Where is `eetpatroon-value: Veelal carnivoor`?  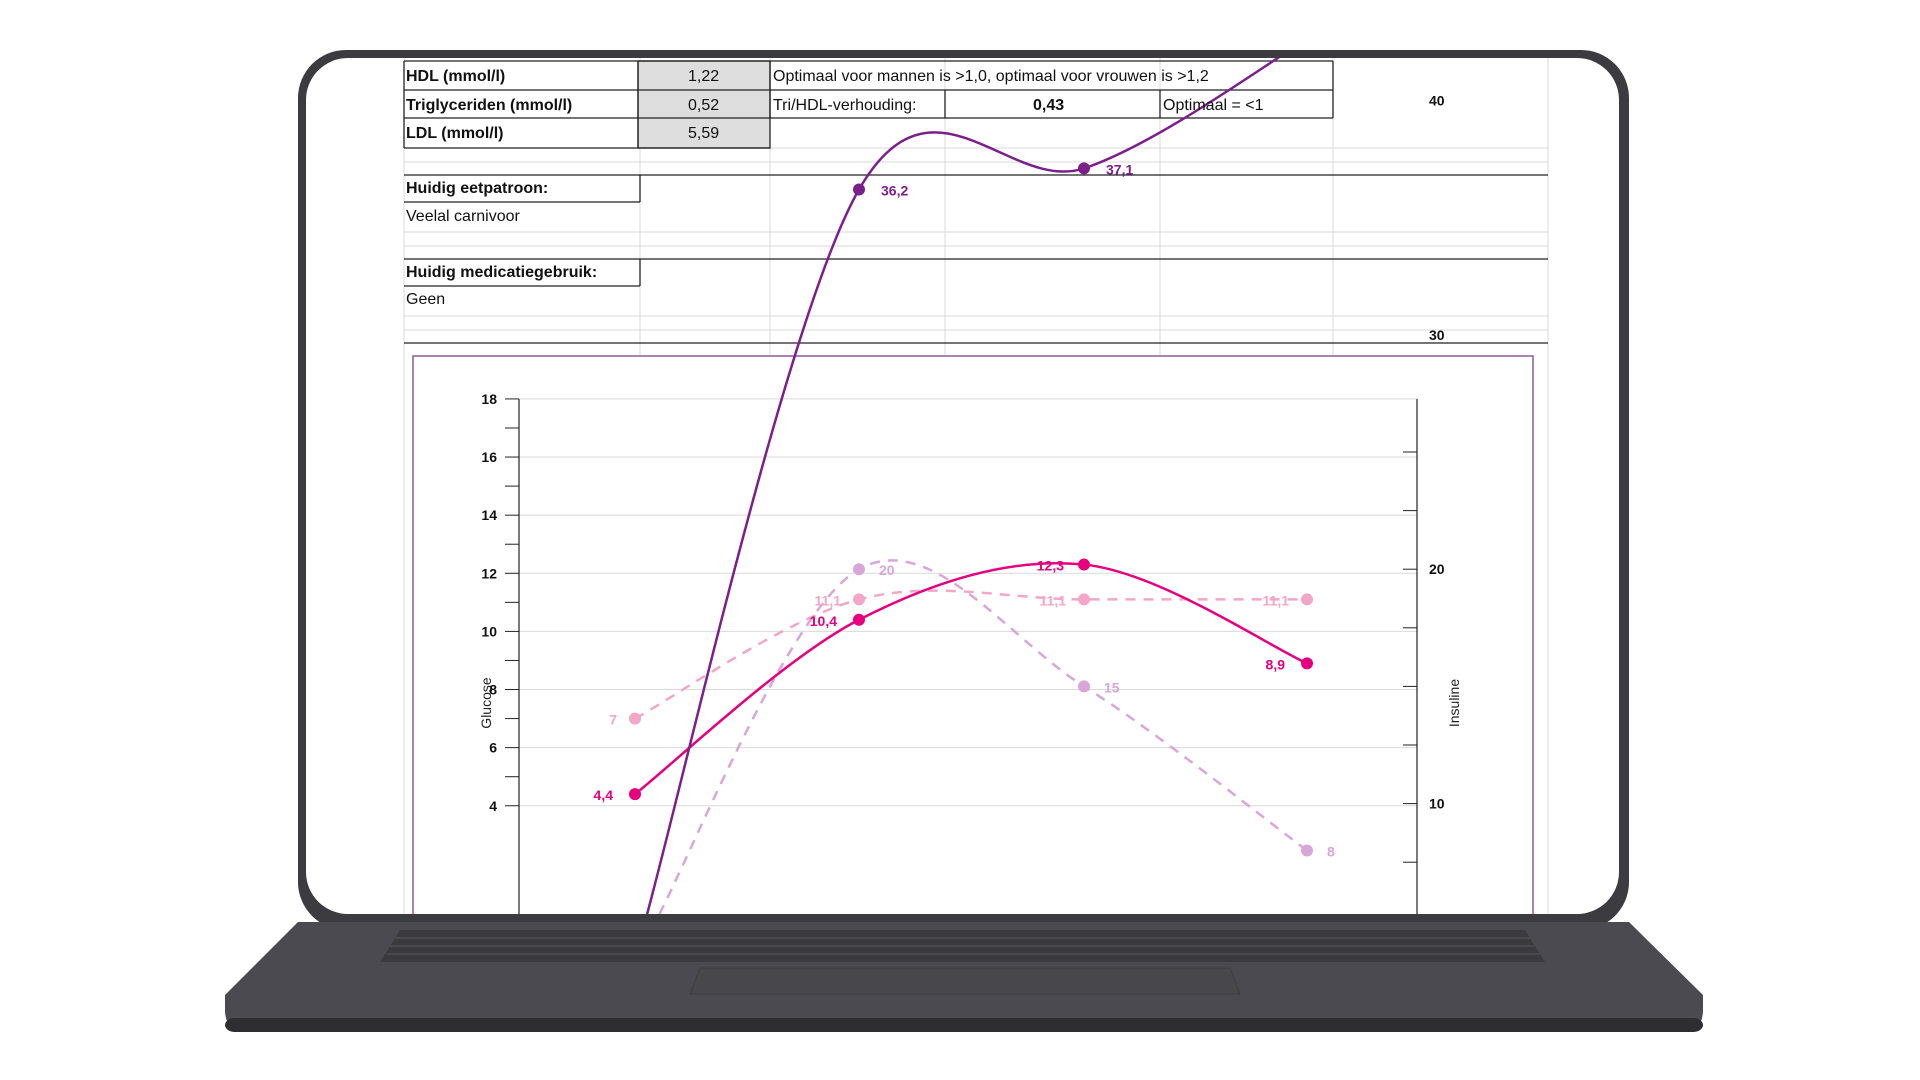 eetpatroon-value: Veelal carnivoor is located at coordinates (463, 216).